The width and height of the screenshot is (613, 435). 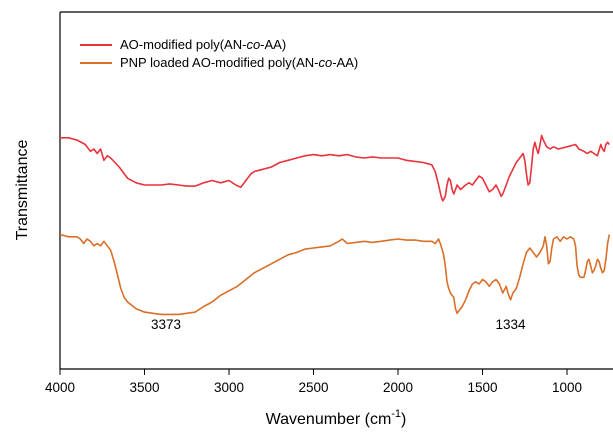 What do you see at coordinates (398, 387) in the screenshot?
I see `x-tick-label-2000: 2000` at bounding box center [398, 387].